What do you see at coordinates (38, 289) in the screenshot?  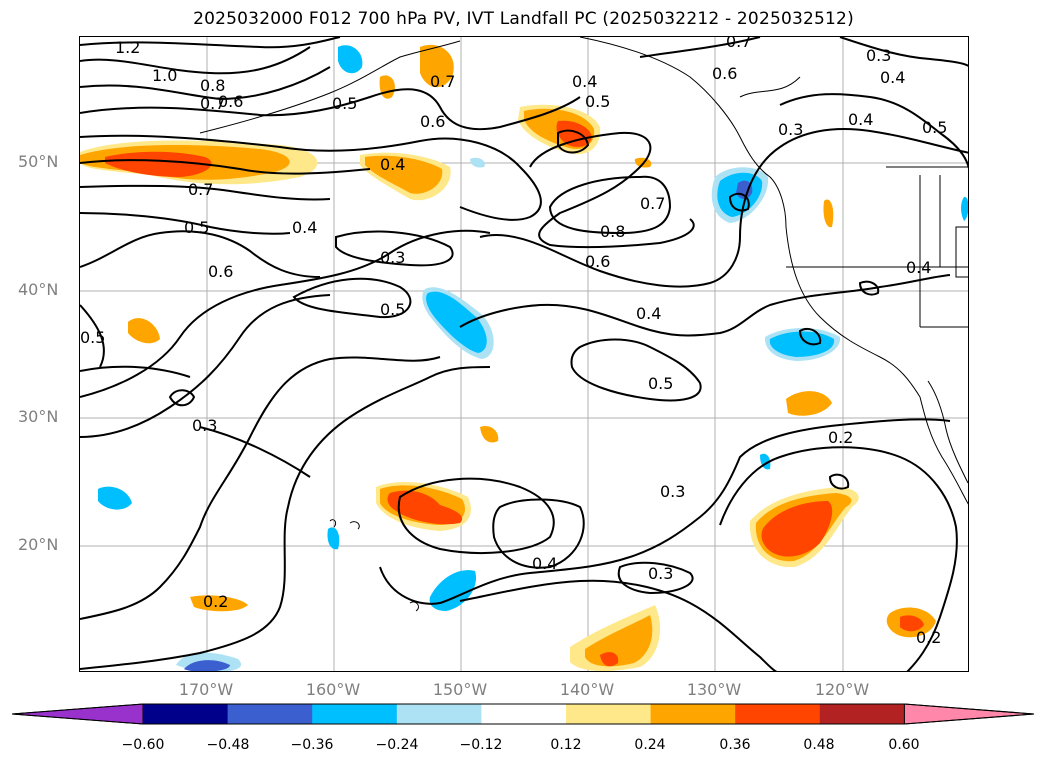 I see `lat-label-40: 40°N` at bounding box center [38, 289].